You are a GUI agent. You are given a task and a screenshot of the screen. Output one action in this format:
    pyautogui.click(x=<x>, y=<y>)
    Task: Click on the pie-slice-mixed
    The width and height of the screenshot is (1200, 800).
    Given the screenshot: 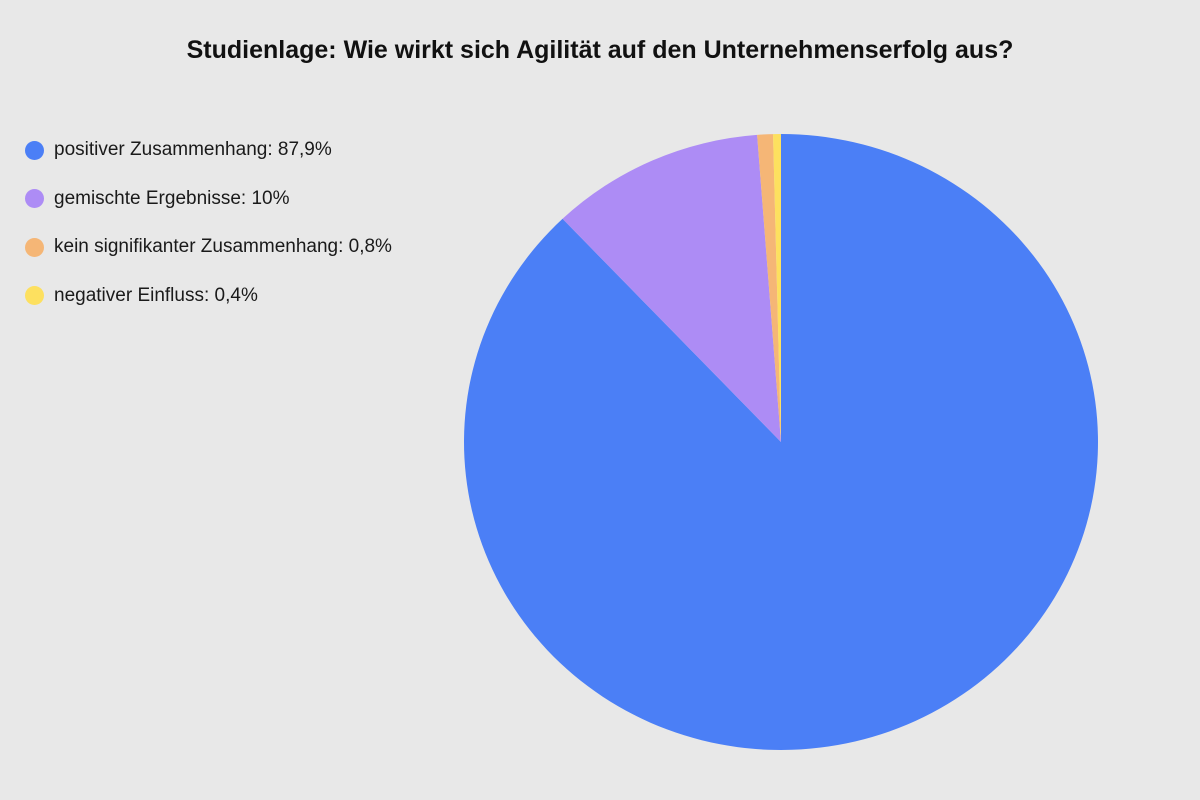 What is the action you would take?
    pyautogui.click(x=671, y=288)
    